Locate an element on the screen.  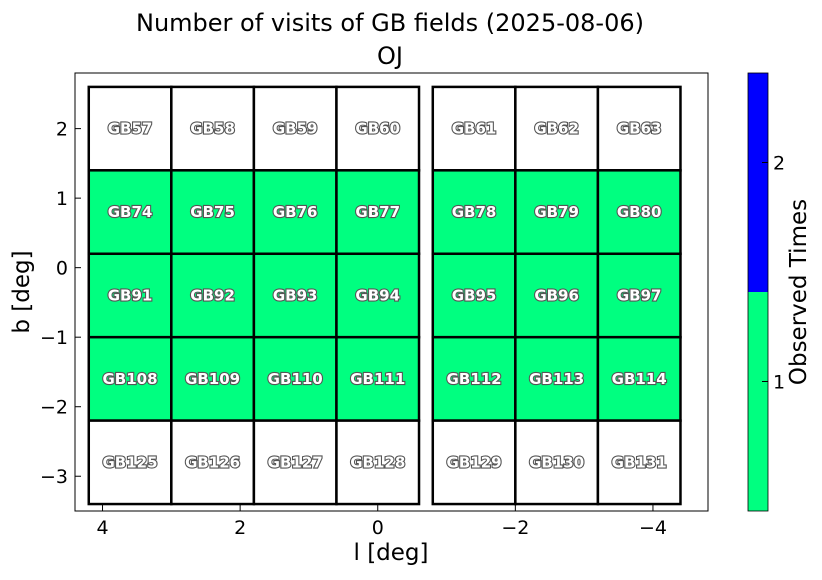
field-label: GB74 is located at coordinates (130, 212).